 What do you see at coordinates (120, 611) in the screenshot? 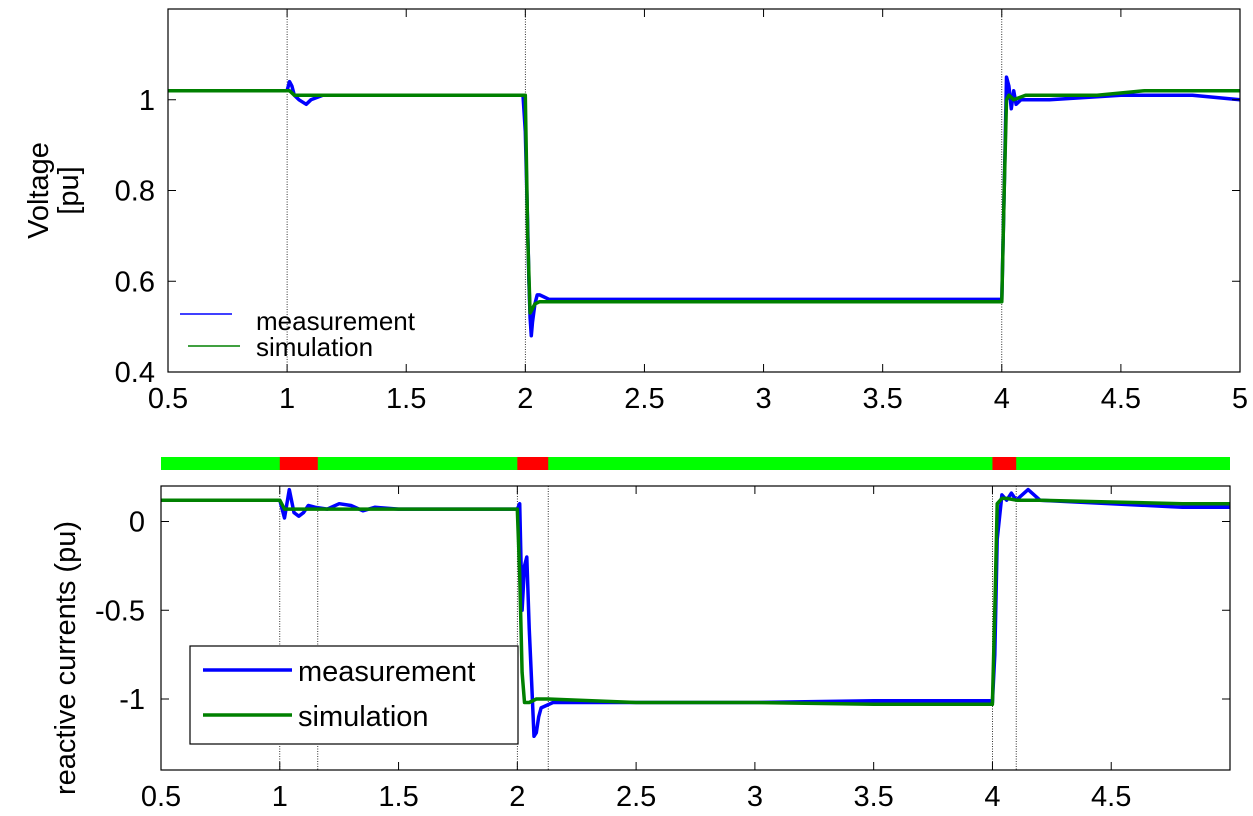
I see `y-tick-label: -0.5` at bounding box center [120, 611].